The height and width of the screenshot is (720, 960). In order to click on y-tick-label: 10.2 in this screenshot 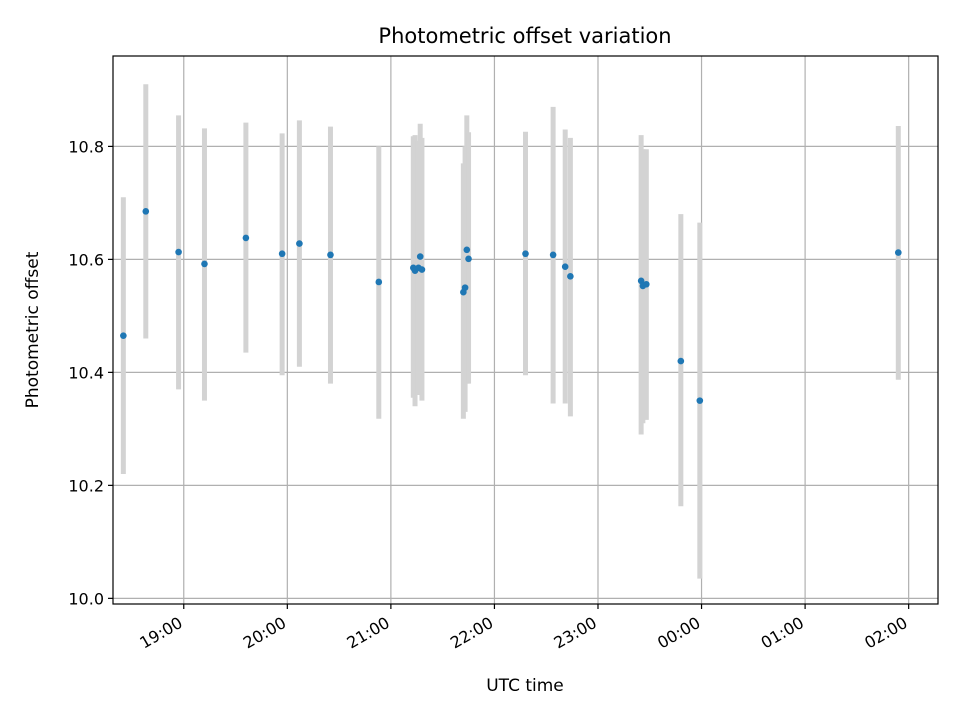, I will do `click(86, 485)`.